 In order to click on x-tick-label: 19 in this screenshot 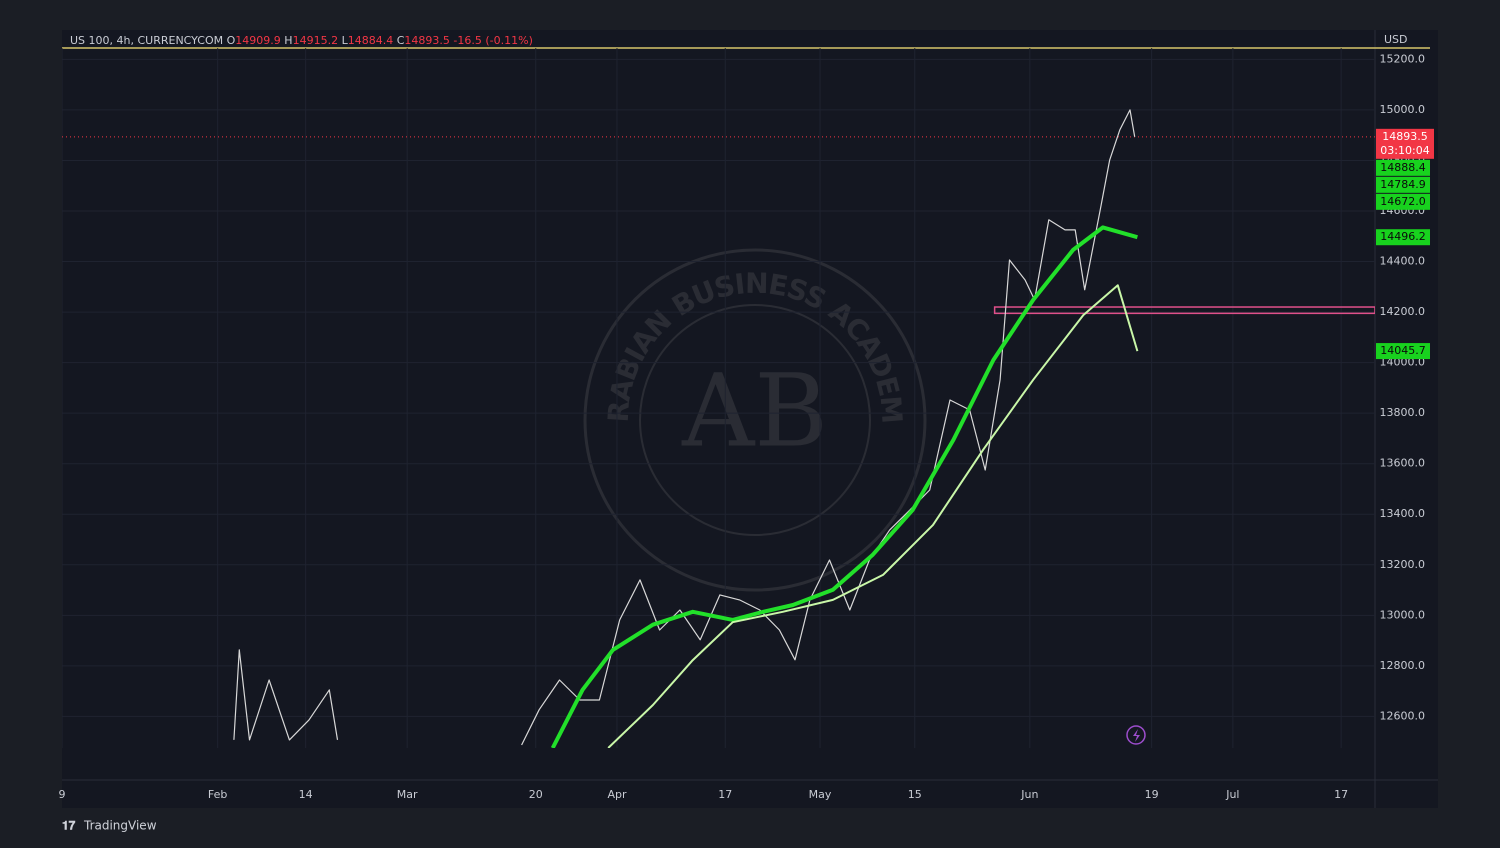, I will do `click(1152, 794)`.